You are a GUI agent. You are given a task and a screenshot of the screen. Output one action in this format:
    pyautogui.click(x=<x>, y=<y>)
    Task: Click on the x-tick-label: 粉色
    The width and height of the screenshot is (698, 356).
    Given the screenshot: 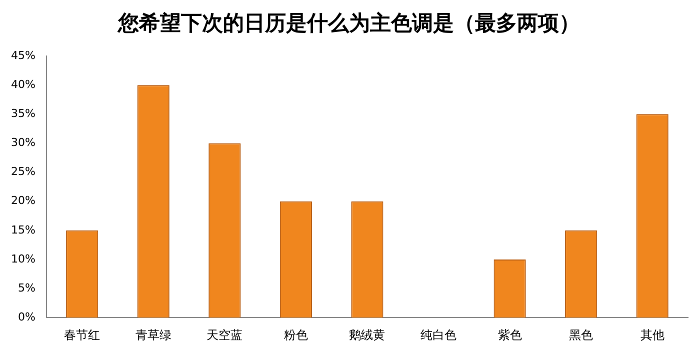 What is the action you would take?
    pyautogui.click(x=296, y=335)
    